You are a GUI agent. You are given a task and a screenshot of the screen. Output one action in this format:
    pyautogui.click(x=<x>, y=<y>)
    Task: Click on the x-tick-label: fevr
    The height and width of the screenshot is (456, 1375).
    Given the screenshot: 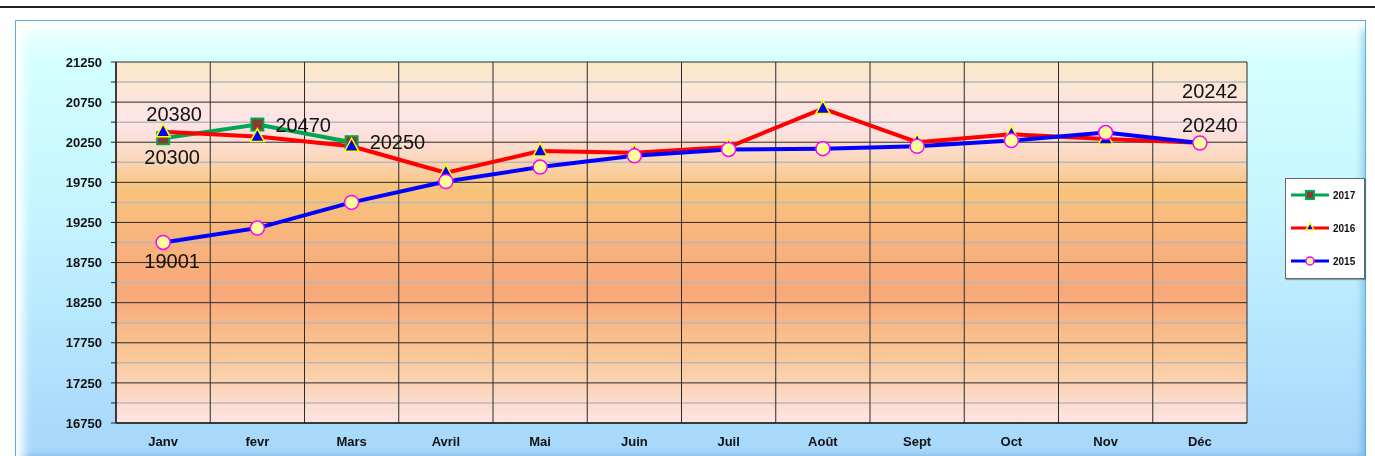 What is the action you would take?
    pyautogui.click(x=257, y=442)
    